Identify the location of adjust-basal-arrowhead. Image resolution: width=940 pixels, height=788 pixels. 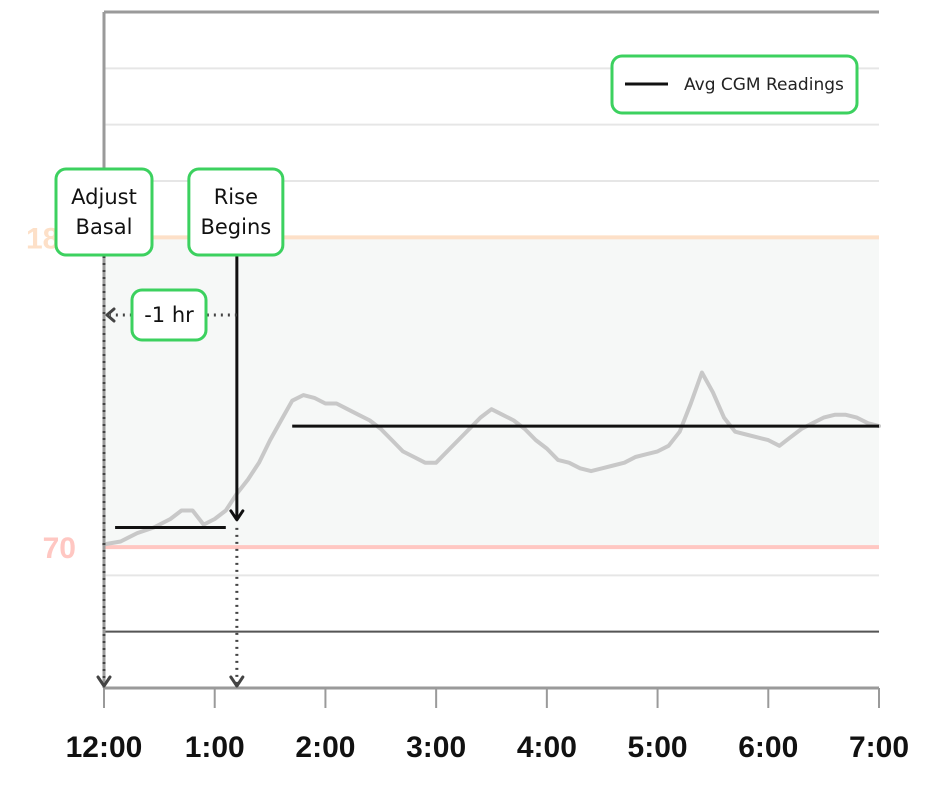
(104, 681).